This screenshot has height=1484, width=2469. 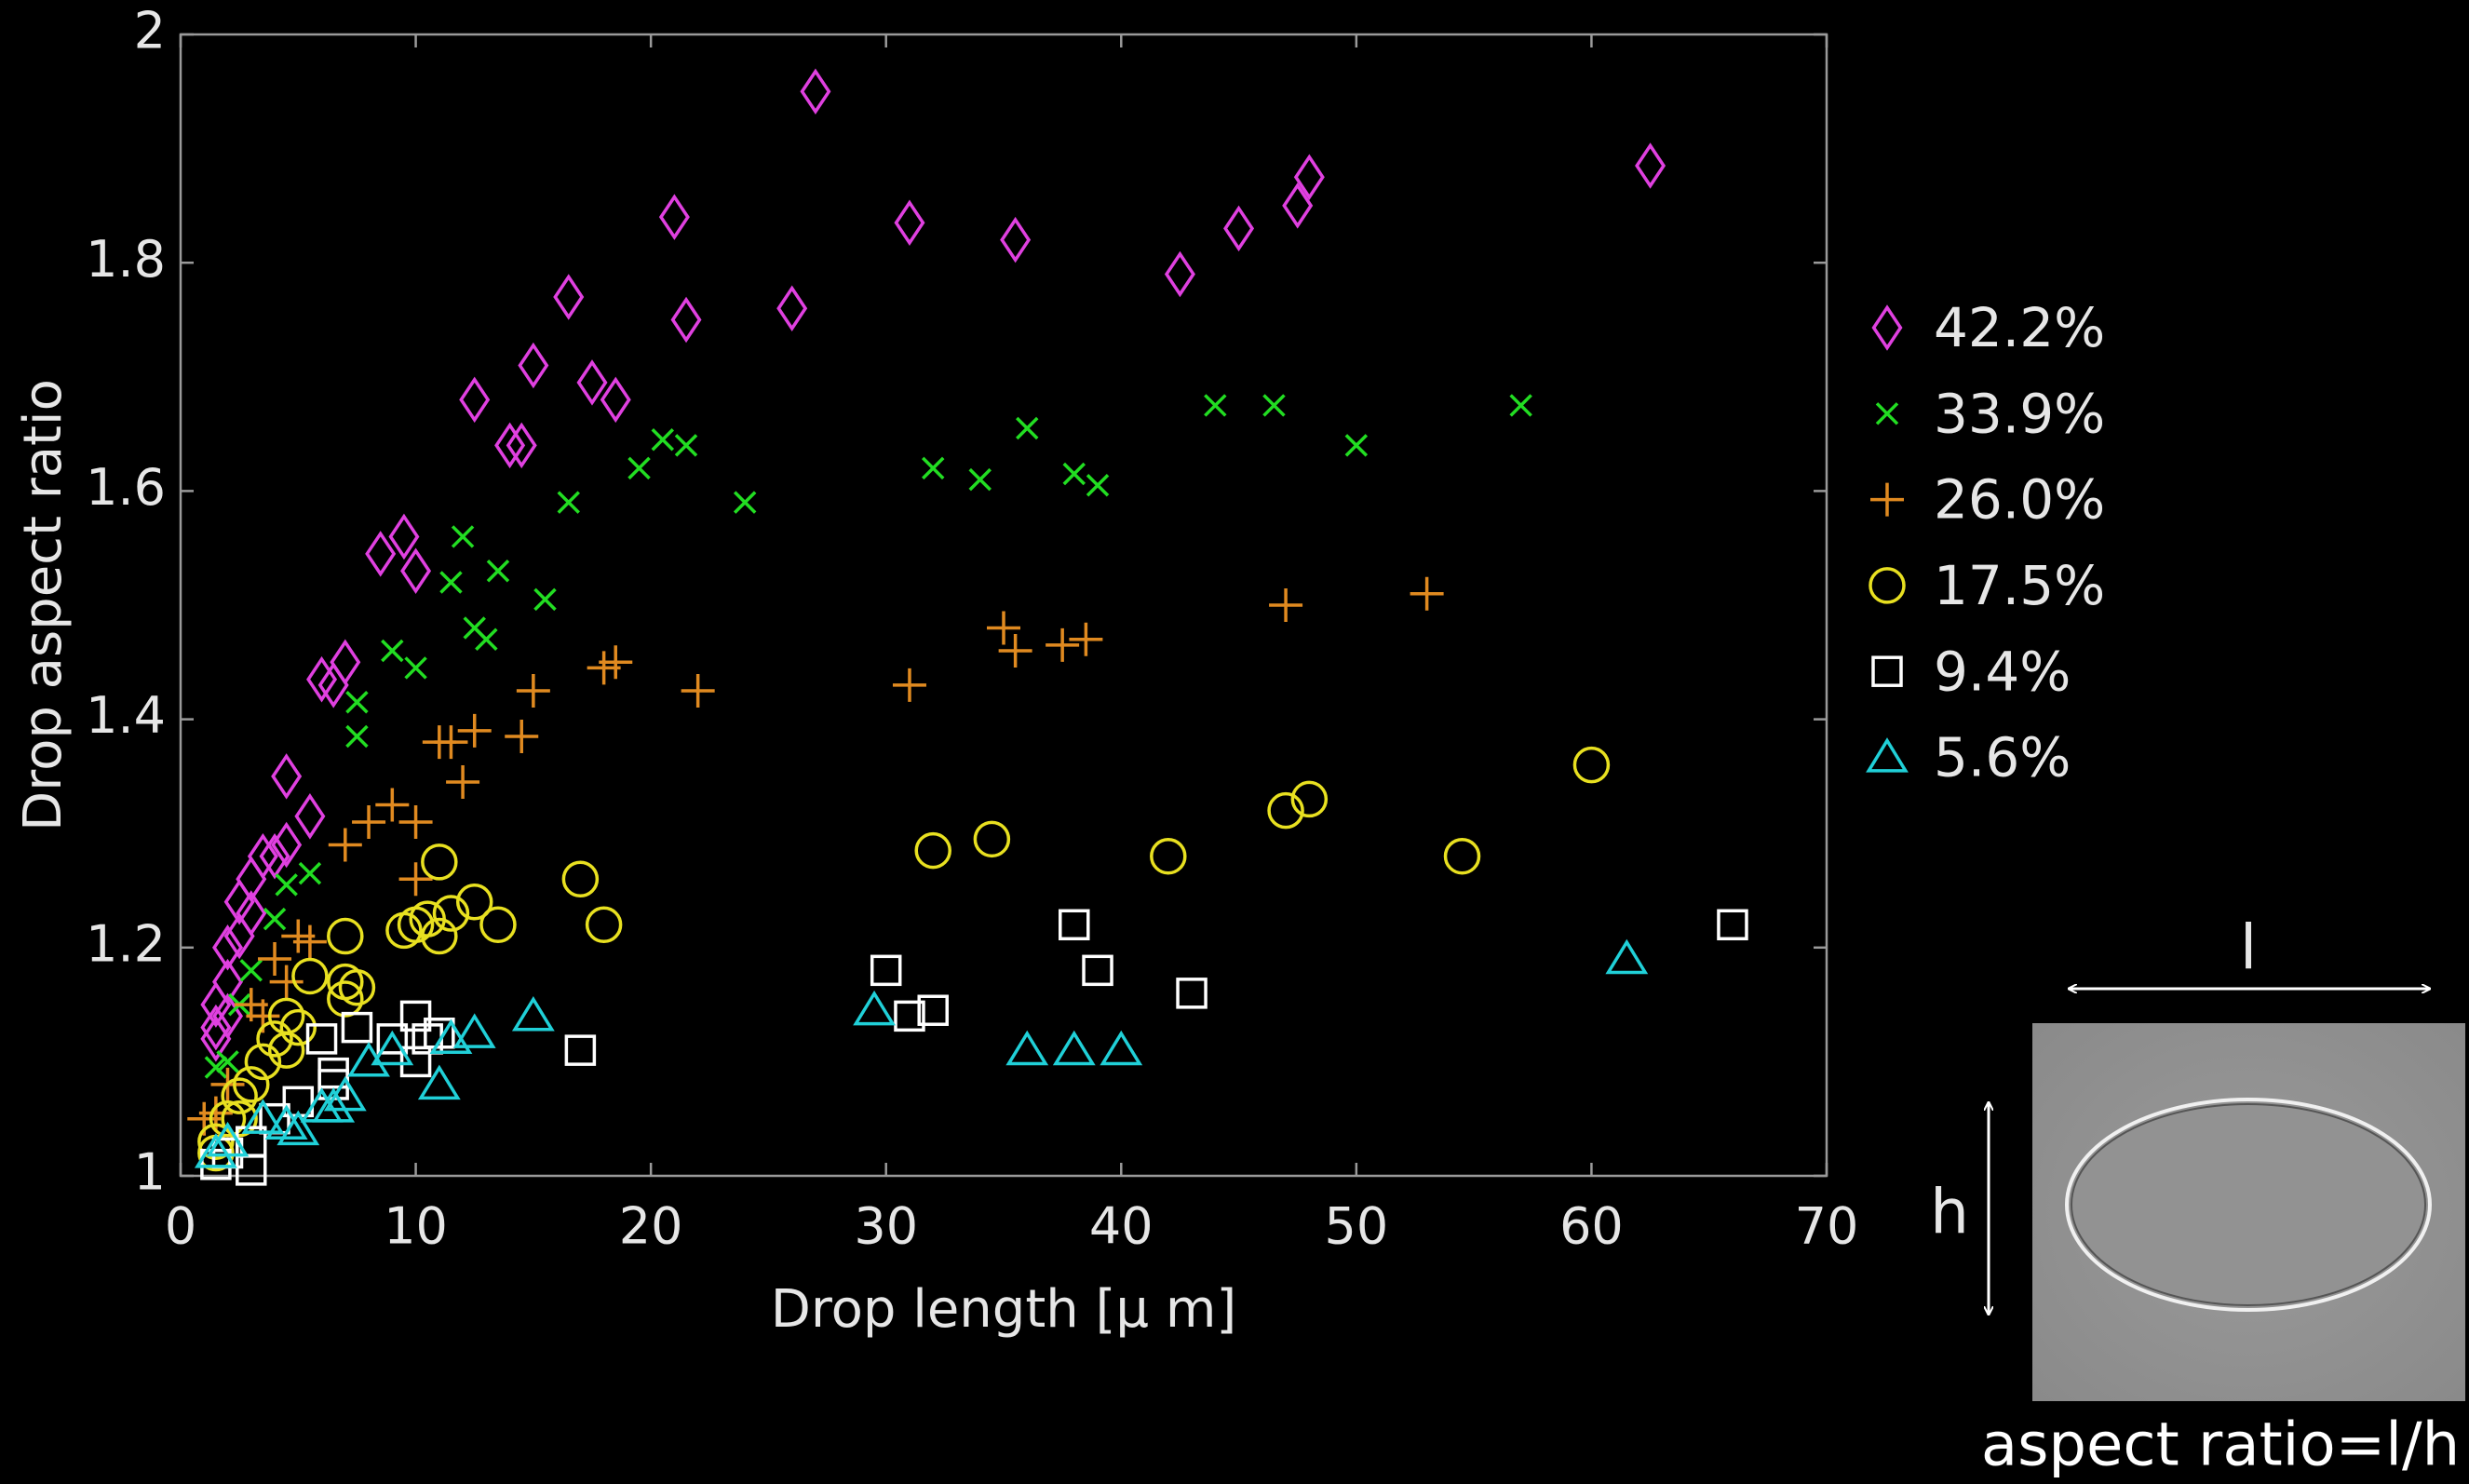 What do you see at coordinates (2019, 585) in the screenshot?
I see `legend-label: 17.5%` at bounding box center [2019, 585].